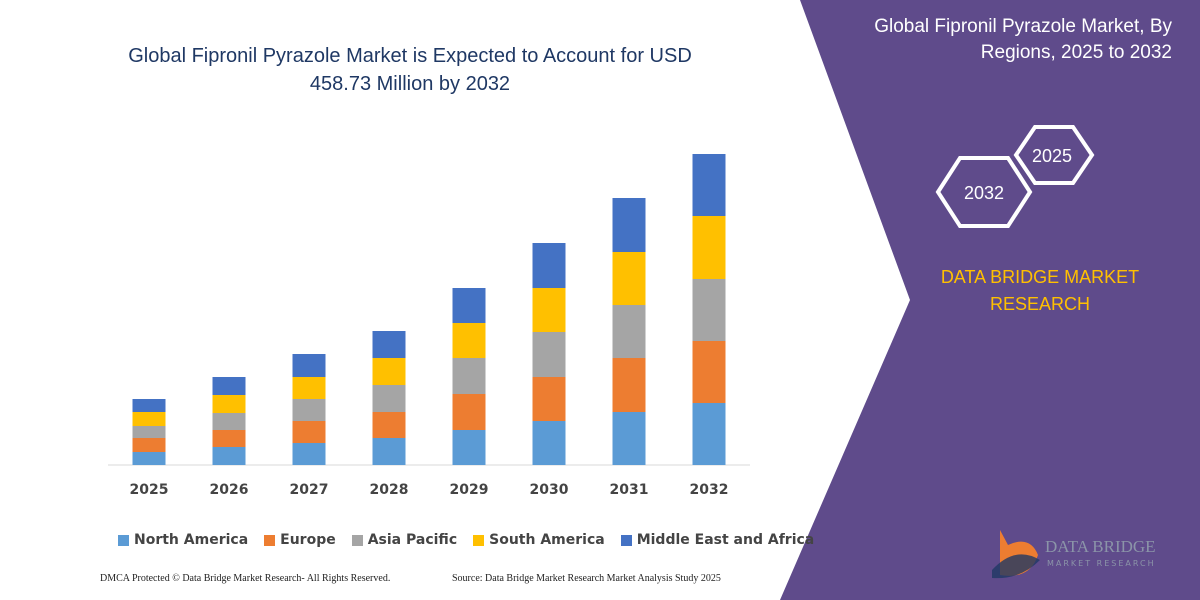 This screenshot has width=1200, height=600. Describe the element at coordinates (389, 490) in the screenshot. I see `x-tick-label: 2028` at that location.